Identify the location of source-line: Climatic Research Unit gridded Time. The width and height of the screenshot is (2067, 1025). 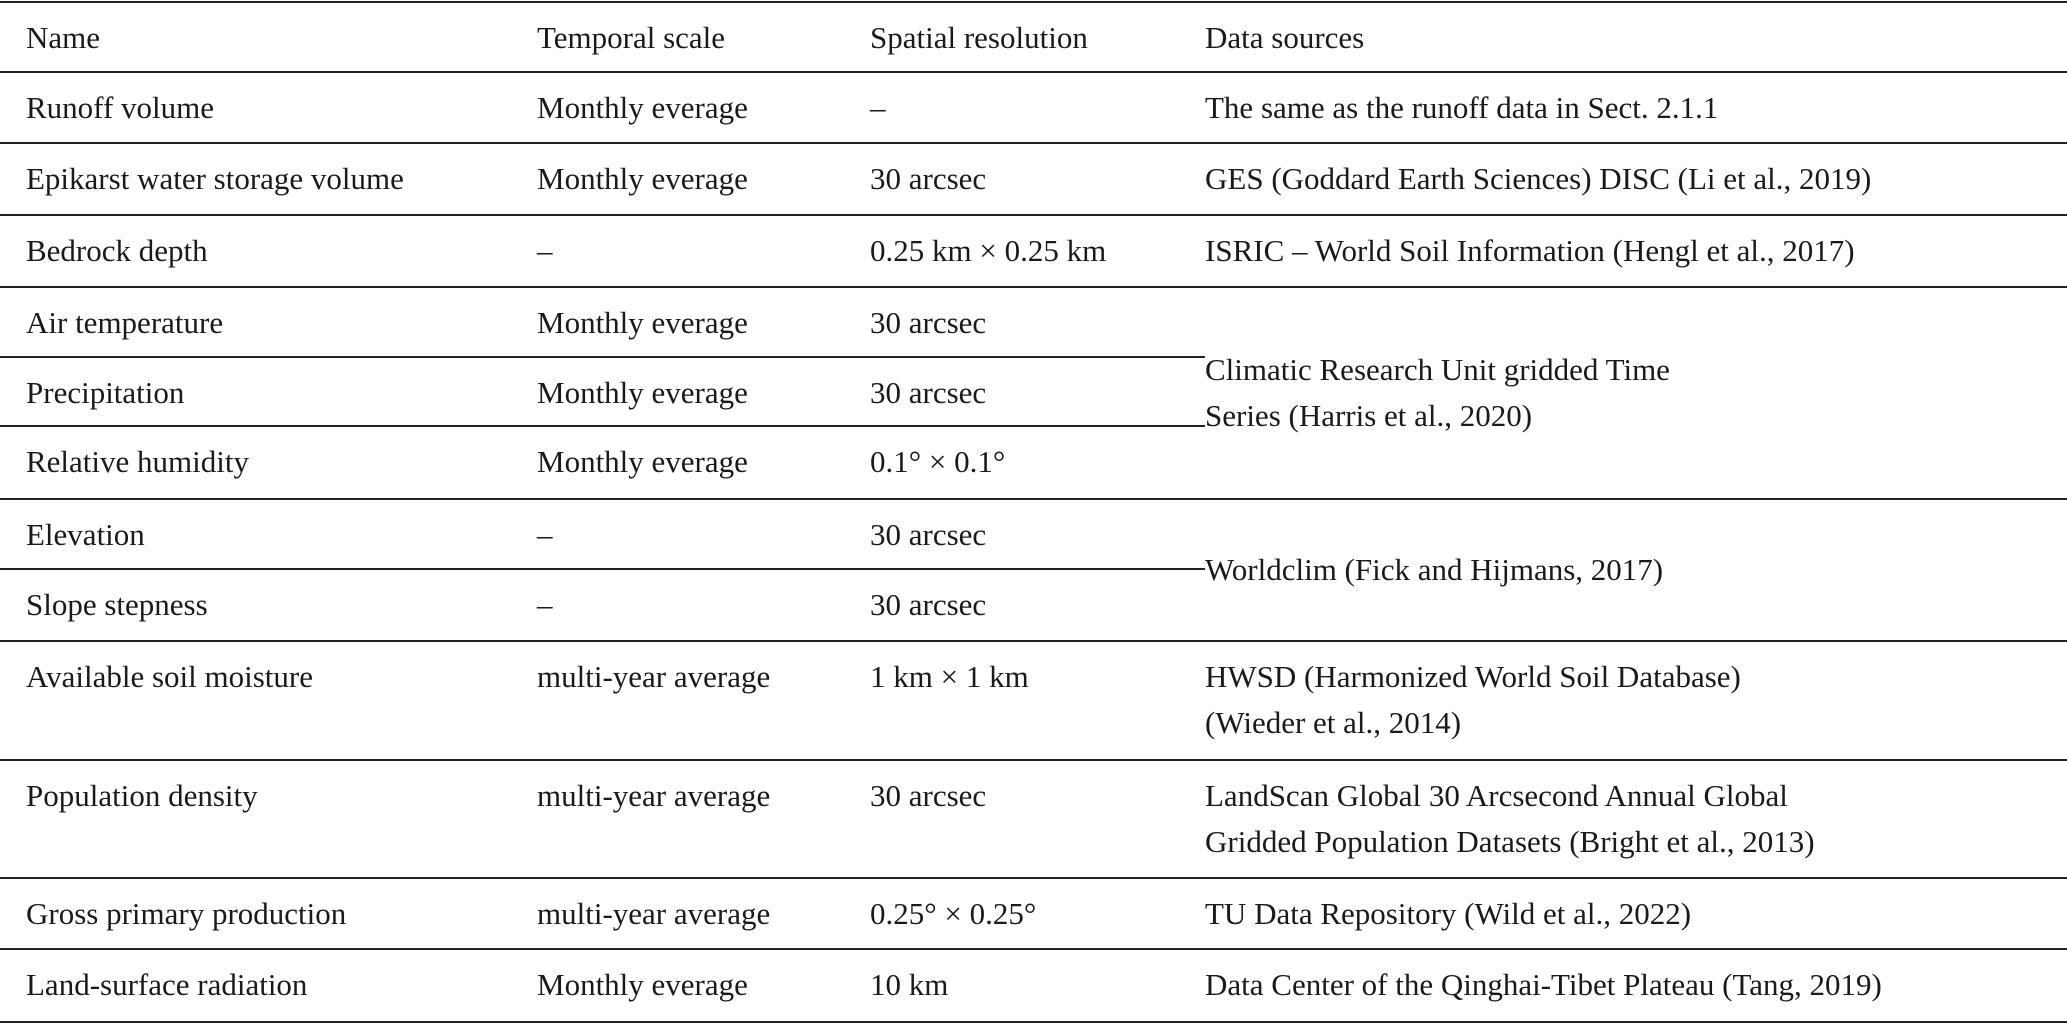
(1437, 369).